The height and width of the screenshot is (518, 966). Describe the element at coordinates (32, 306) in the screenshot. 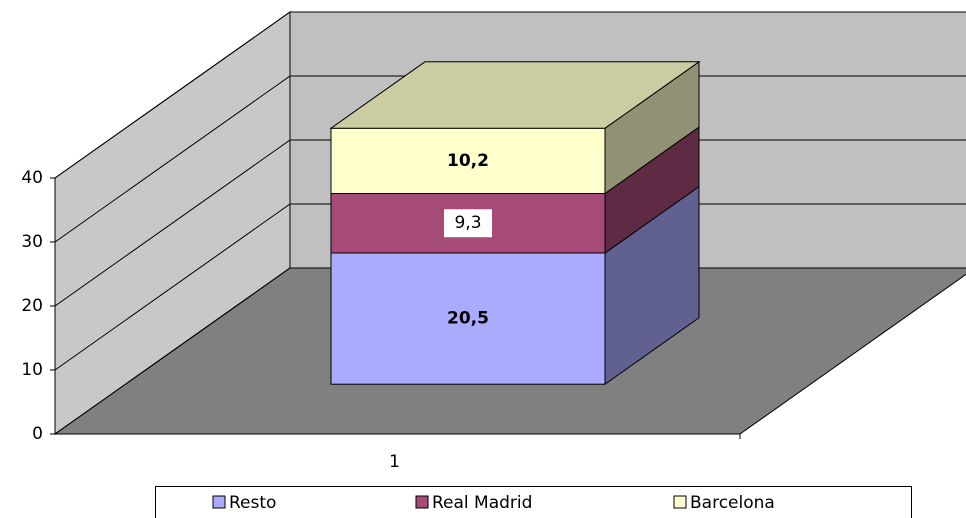

I see `y-tick-label: 20` at that location.